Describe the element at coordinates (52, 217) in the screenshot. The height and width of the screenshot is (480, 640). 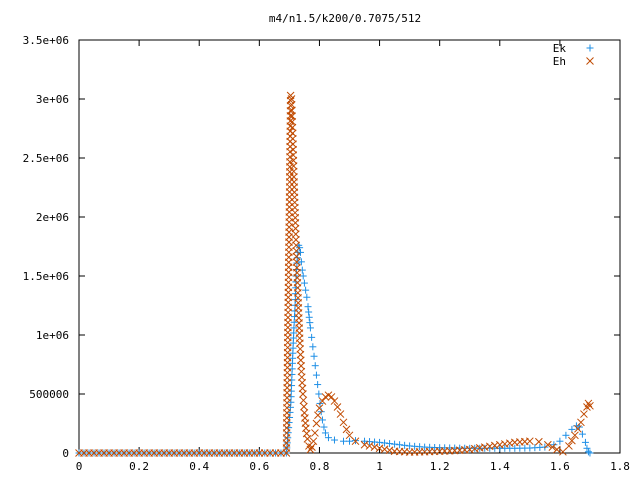
I see `y-tick-label: 2e+06` at that location.